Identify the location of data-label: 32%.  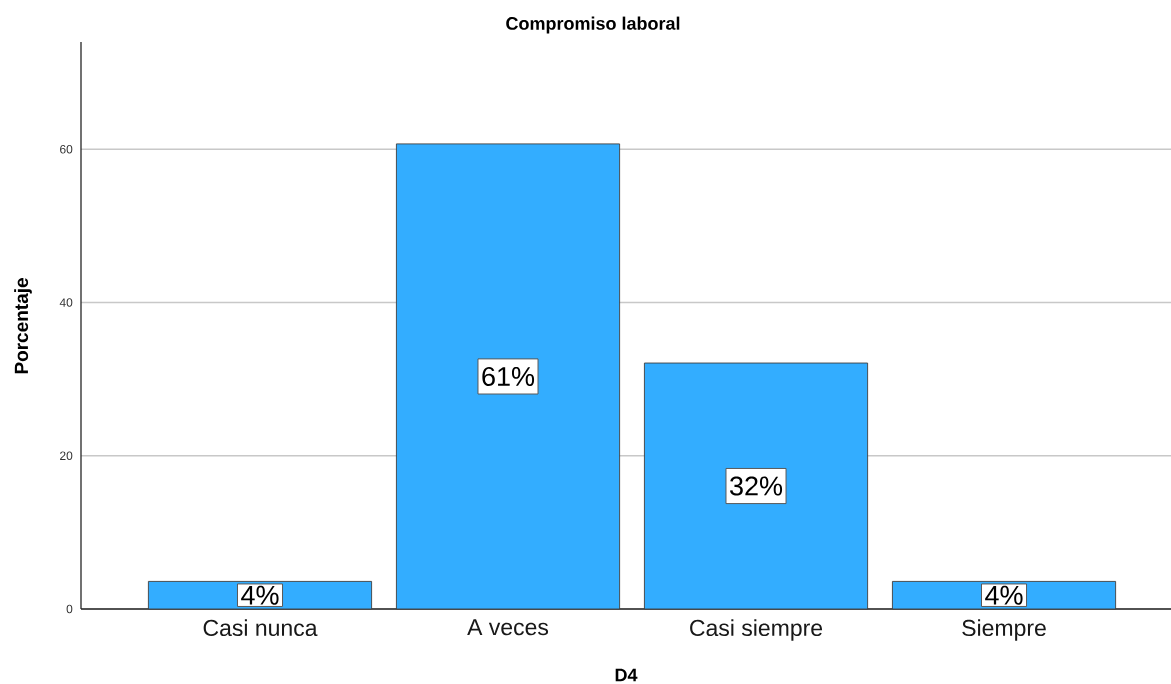
(756, 486).